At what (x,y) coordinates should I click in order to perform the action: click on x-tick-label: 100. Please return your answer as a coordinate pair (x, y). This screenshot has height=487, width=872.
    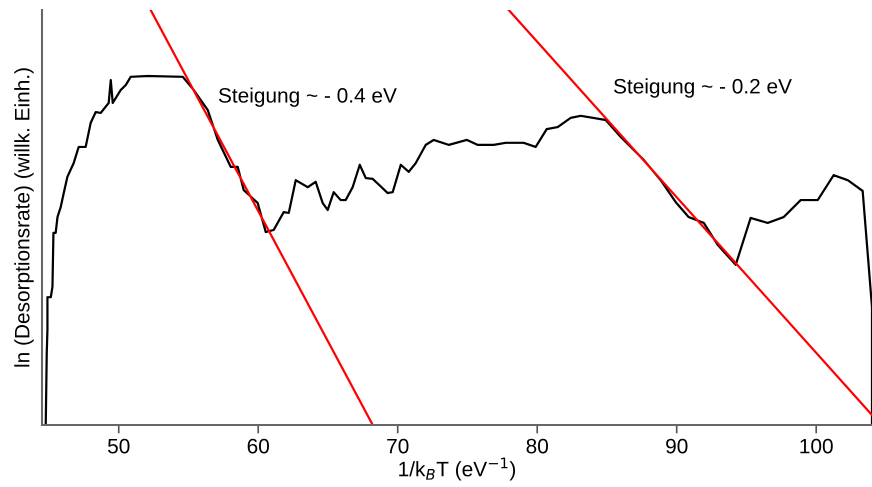
    Looking at the image, I should click on (816, 446).